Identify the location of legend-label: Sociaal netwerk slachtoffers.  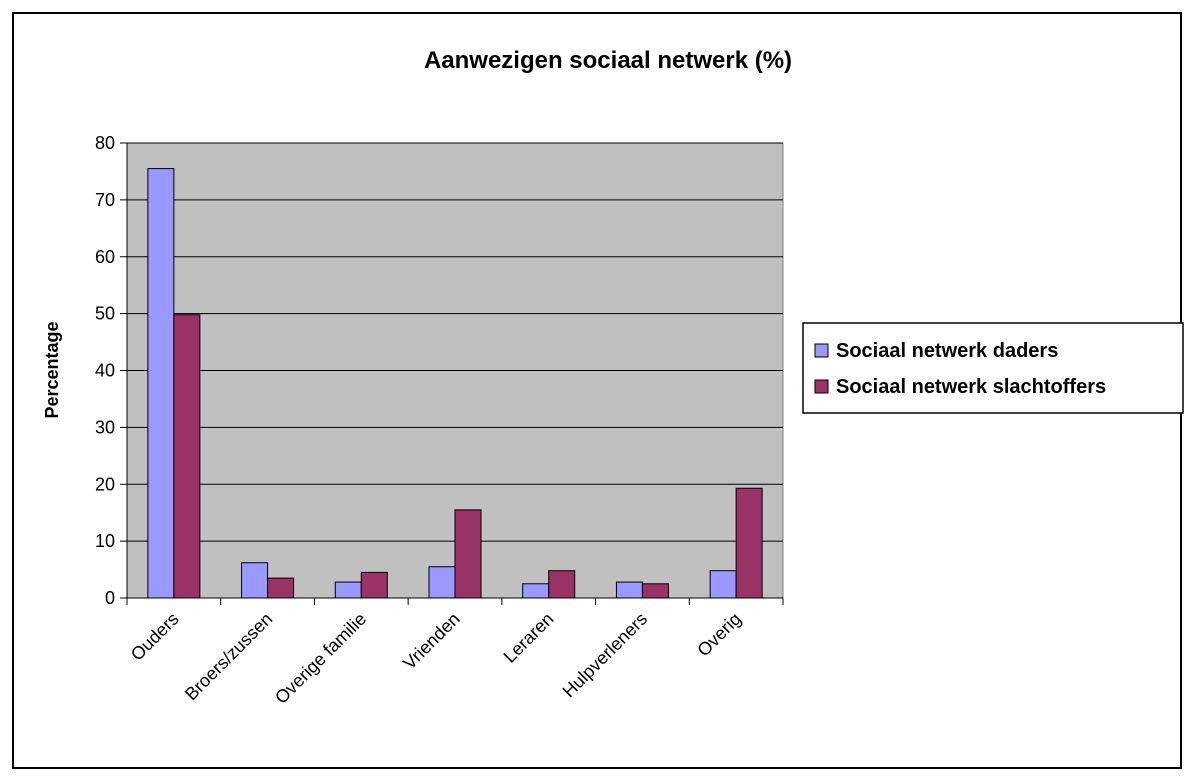
(971, 387).